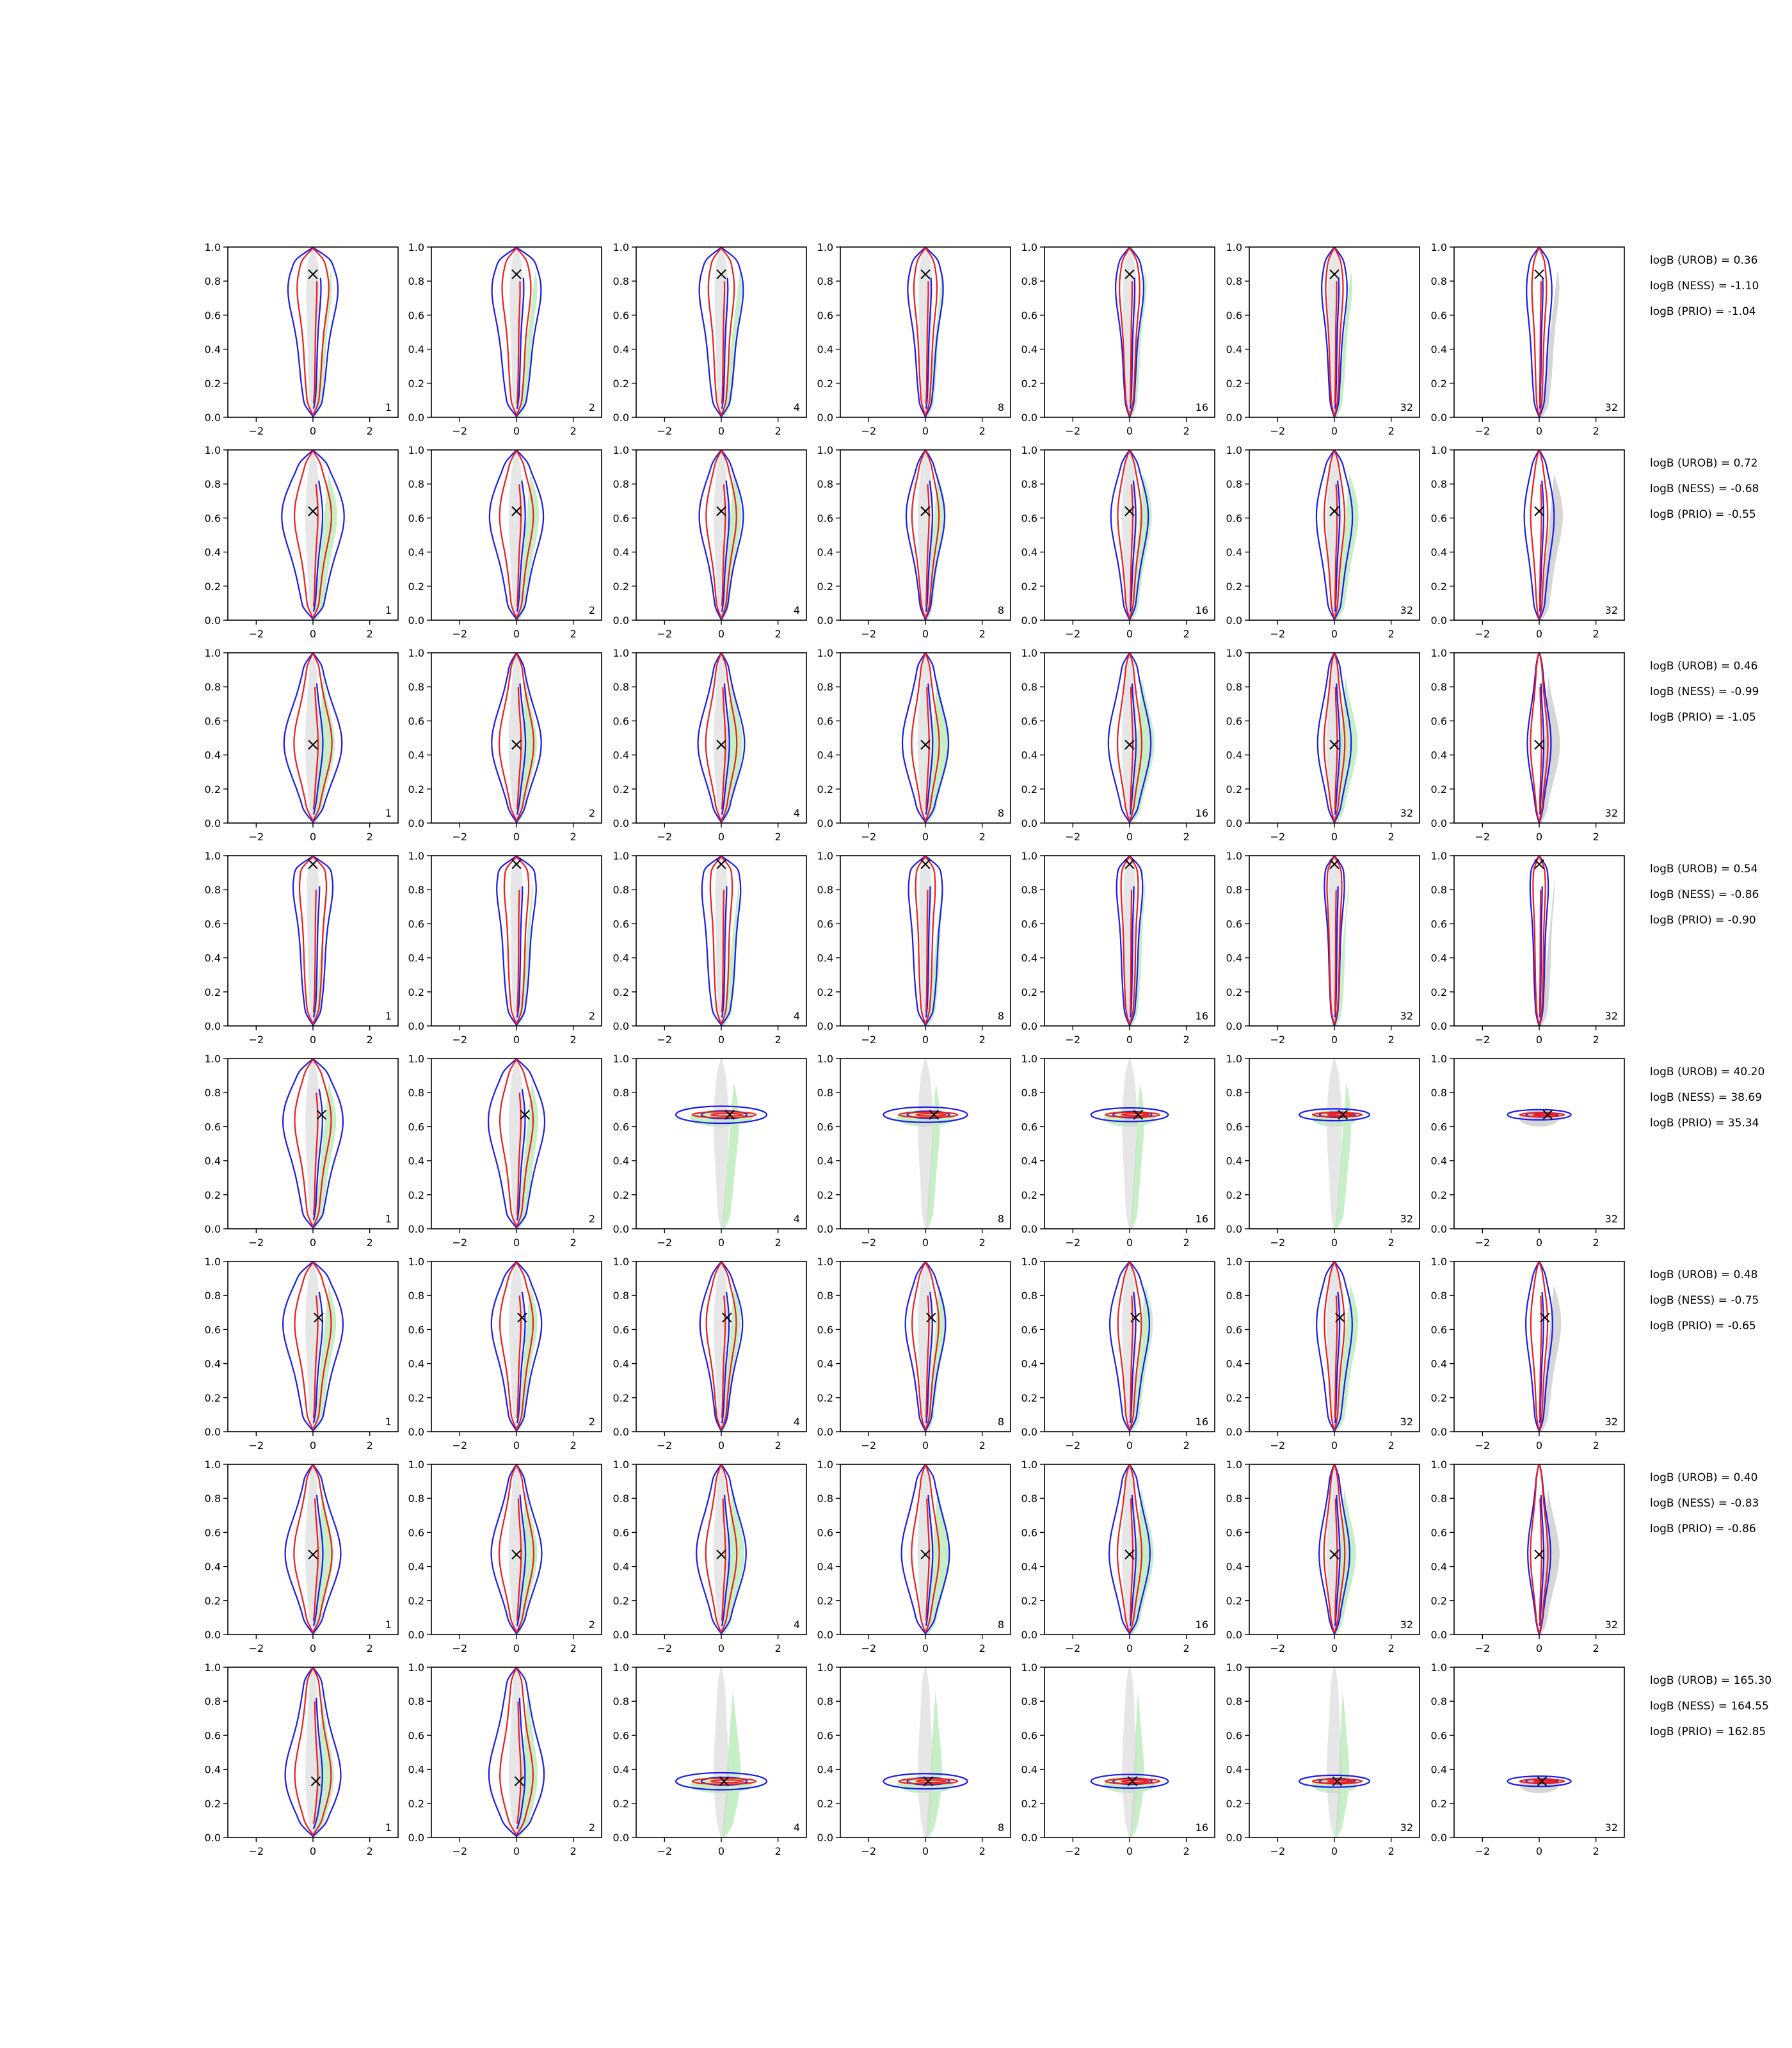 The image size is (1792, 2048). What do you see at coordinates (1323, 1354) in the screenshot?
I see `subplot-r6-c6: −2 0 2 0.0 0.2 0.4 0.6 0.8 1.0 32` at bounding box center [1323, 1354].